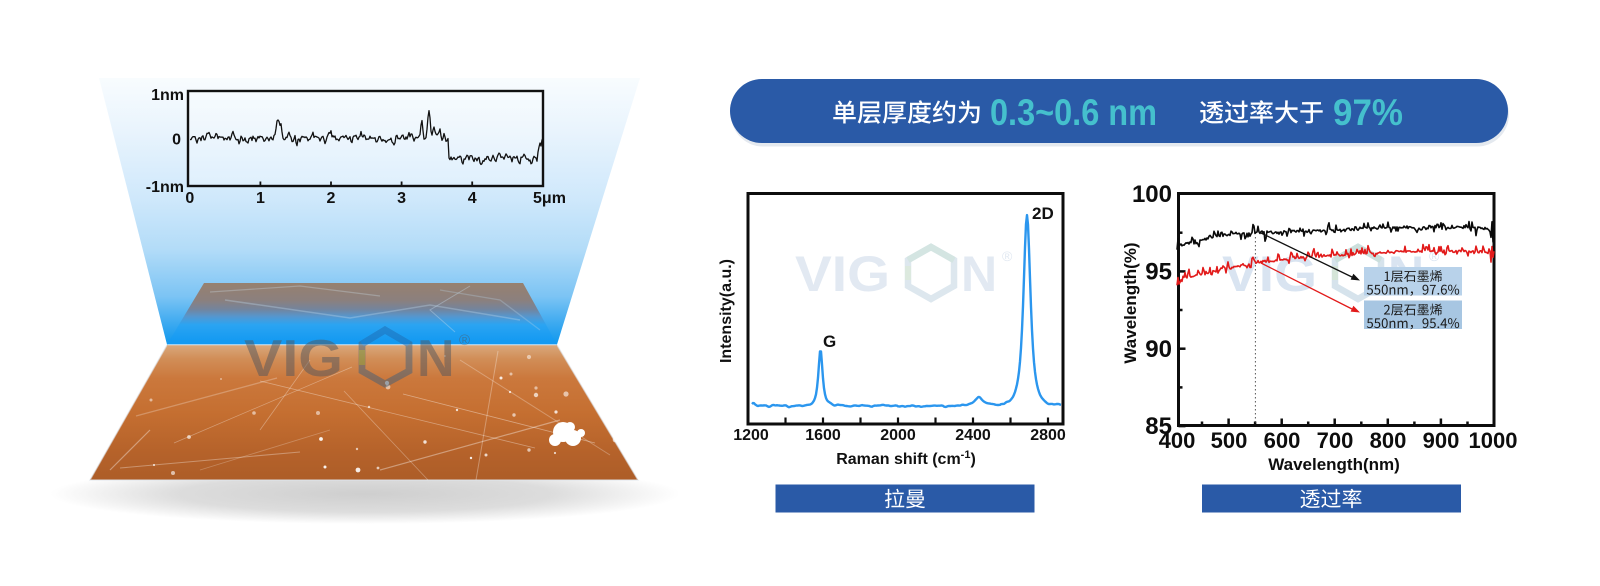  What do you see at coordinates (1158, 349) in the screenshot?
I see `svg-text: 90` at bounding box center [1158, 349].